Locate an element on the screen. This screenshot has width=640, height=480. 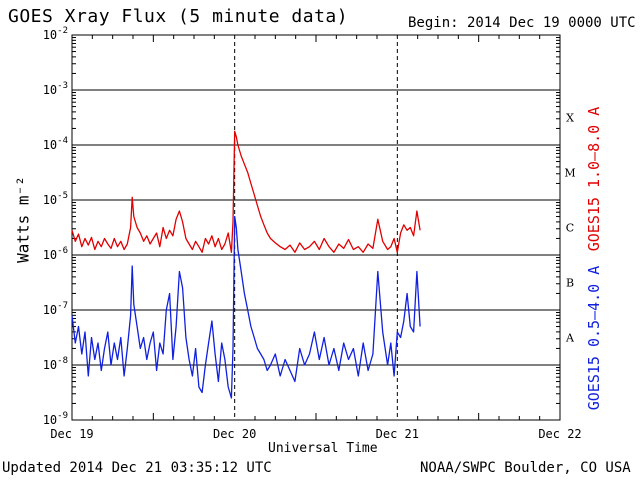
x-tick-label: Dec 22 is located at coordinates (559, 434).